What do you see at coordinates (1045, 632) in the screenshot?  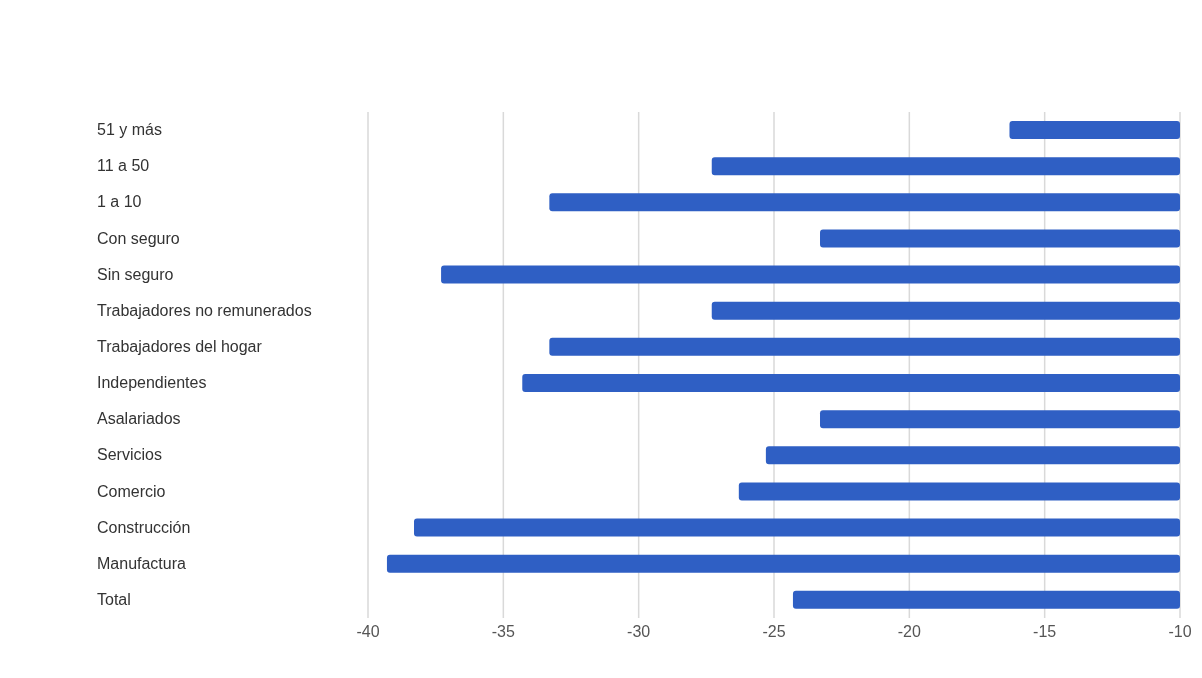 I see `x-tick-label: -15` at bounding box center [1045, 632].